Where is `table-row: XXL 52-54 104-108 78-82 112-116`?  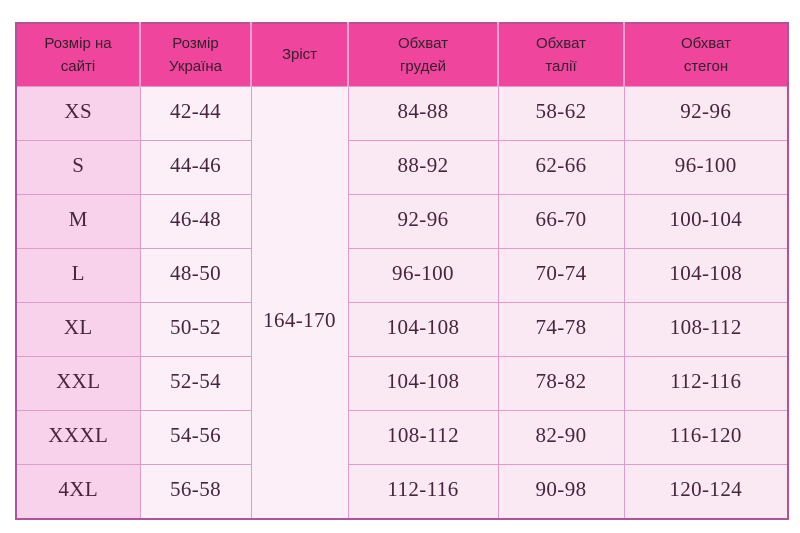
table-row: XXL 52-54 104-108 78-82 112-116 is located at coordinates (402, 383).